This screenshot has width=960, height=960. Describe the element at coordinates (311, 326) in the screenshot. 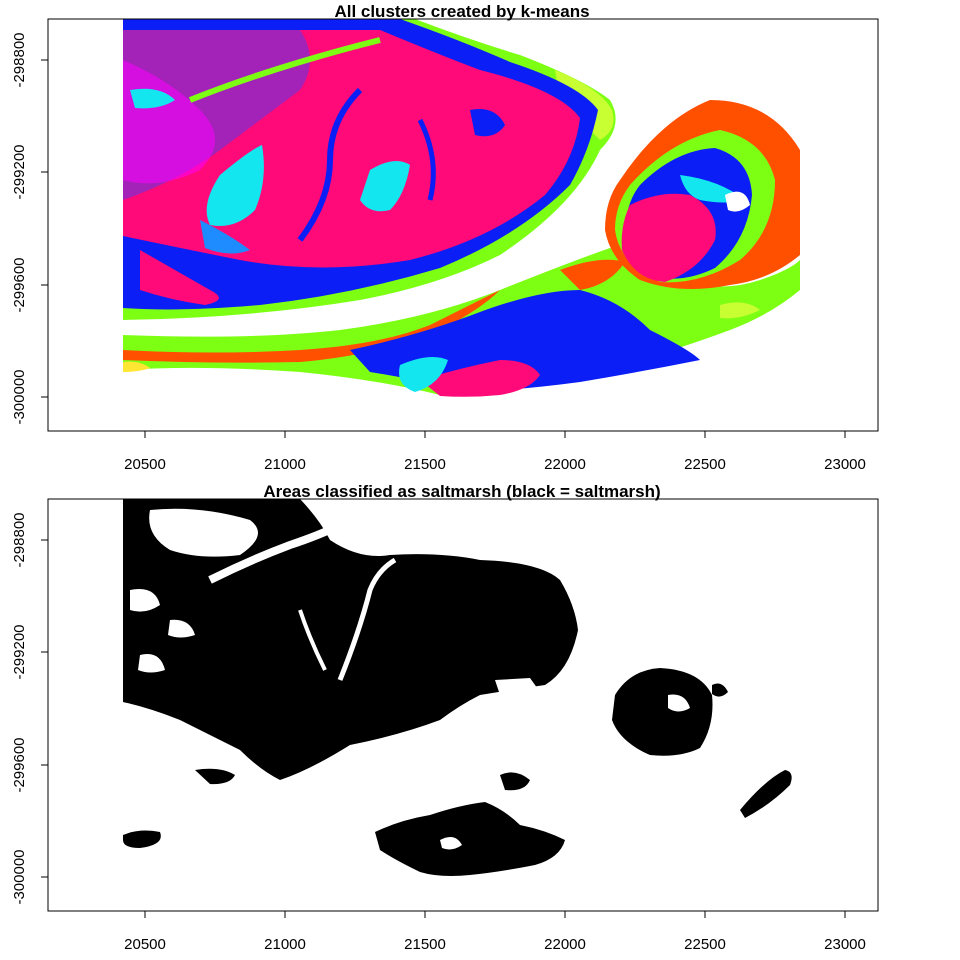

I see `south-marsh-orange-strip` at that location.